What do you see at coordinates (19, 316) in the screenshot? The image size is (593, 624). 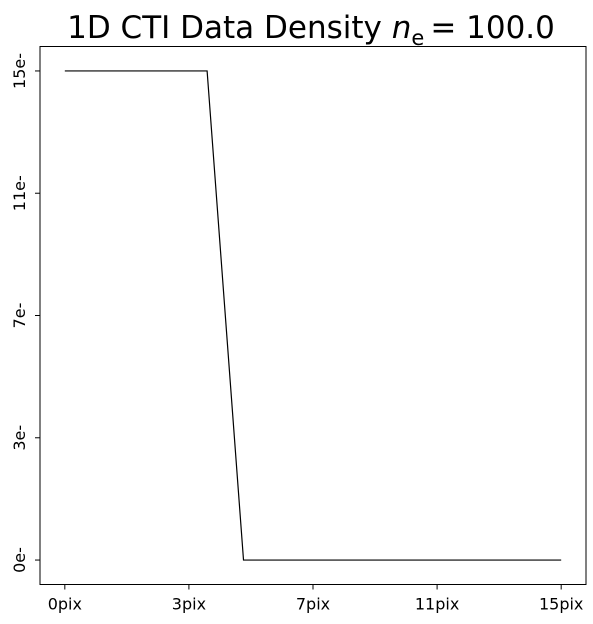 I see `y-tick-label: 7e-` at bounding box center [19, 316].